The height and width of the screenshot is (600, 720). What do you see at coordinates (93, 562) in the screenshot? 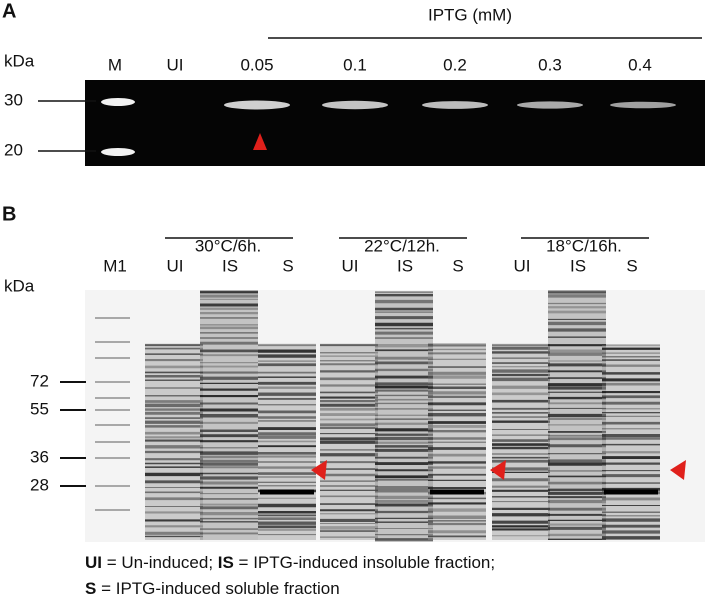
I see `legend-term: UI` at bounding box center [93, 562].